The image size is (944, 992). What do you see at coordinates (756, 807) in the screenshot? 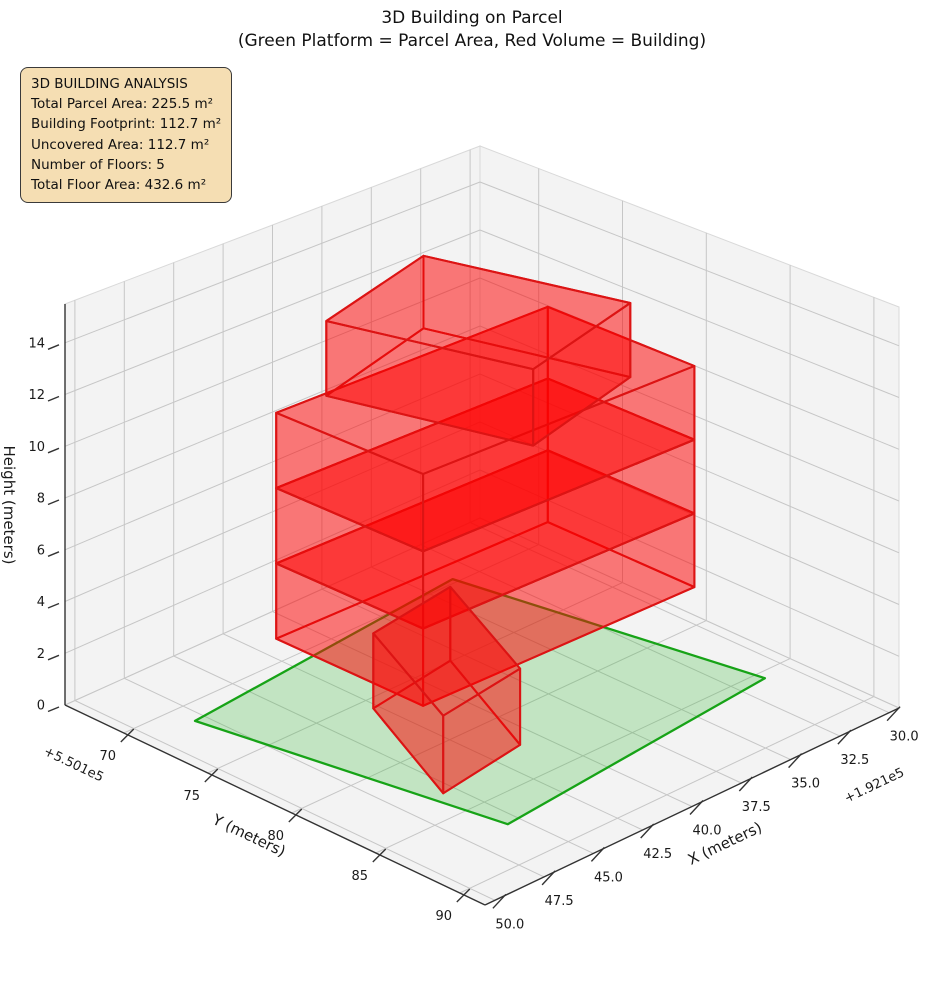
I see `x-tick-label: 37.5` at bounding box center [756, 807].